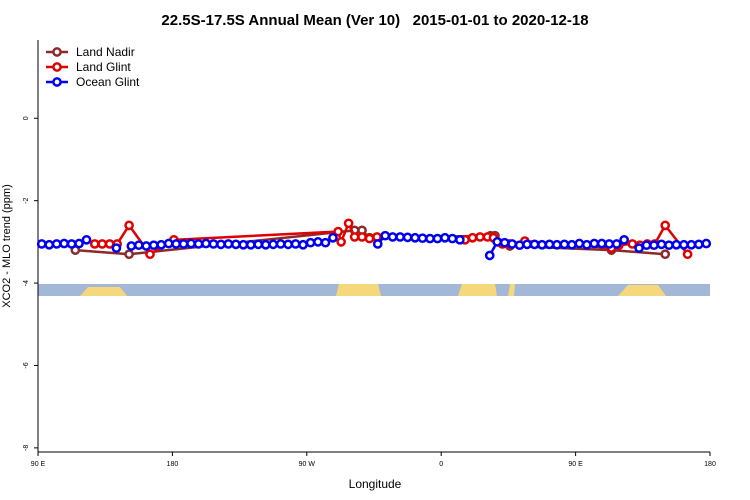  What do you see at coordinates (375, 484) in the screenshot?
I see `x-axis-label: Longitude` at bounding box center [375, 484].